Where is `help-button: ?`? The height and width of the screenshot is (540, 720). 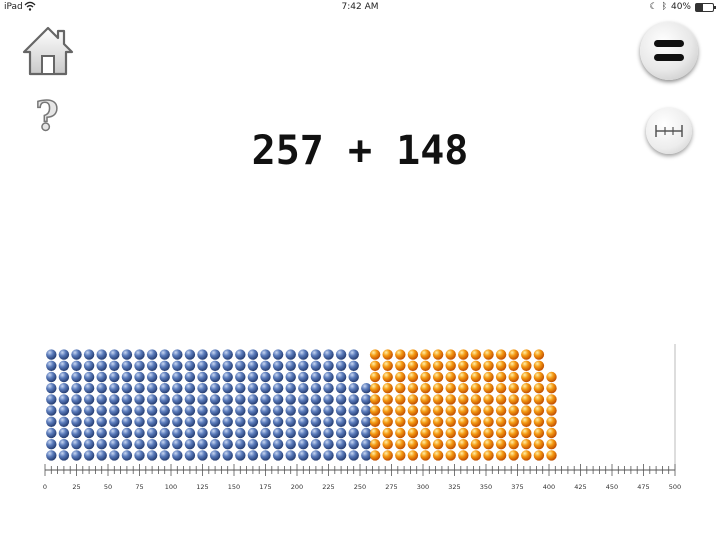
help-button: ? is located at coordinates (47, 116).